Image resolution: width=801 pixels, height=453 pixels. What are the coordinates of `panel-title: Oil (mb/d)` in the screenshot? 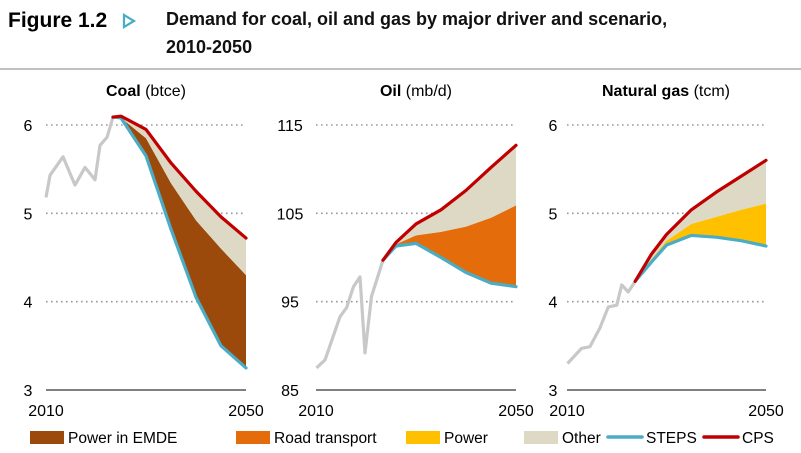 It's located at (416, 91).